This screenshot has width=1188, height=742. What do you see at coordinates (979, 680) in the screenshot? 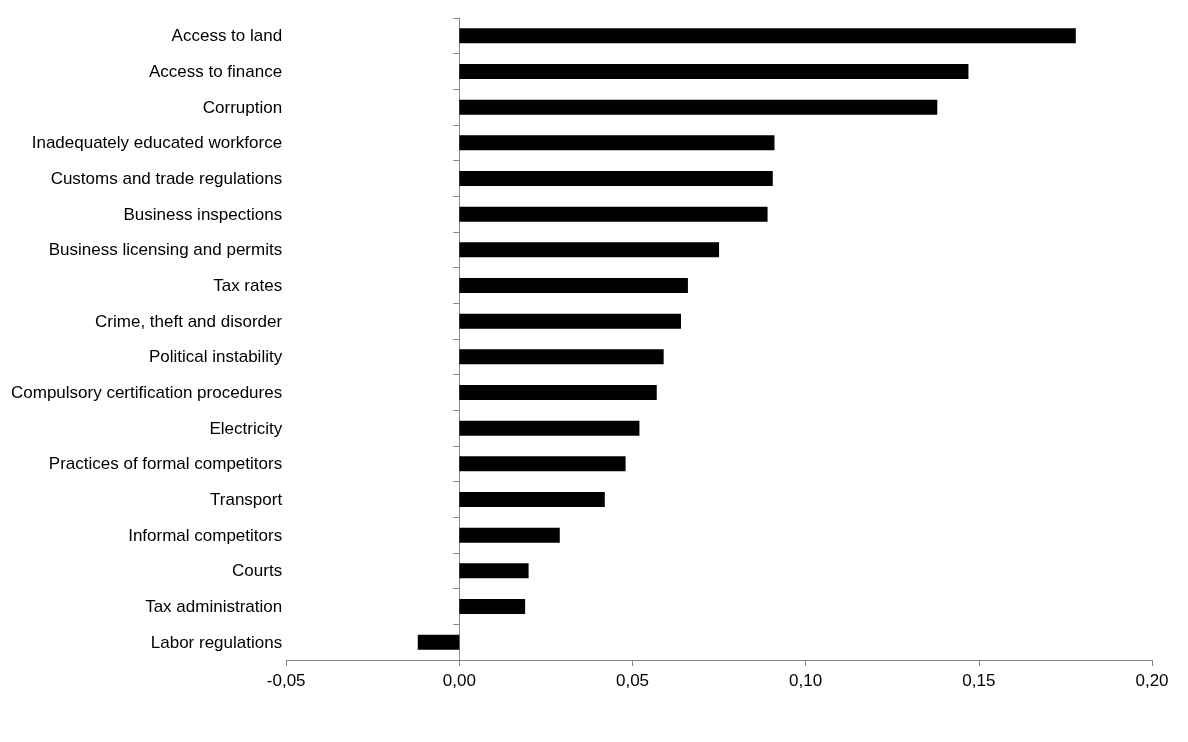
I see `x-tick-label: 0,15` at bounding box center [979, 680].